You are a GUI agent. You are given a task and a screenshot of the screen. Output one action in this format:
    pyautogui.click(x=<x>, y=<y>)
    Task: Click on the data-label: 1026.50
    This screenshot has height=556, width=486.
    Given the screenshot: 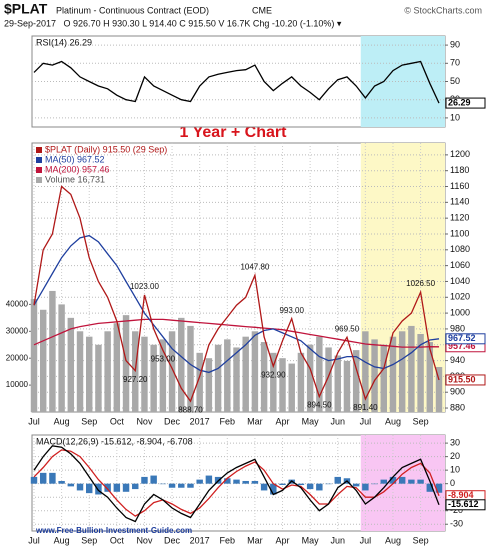 What is the action you would take?
    pyautogui.click(x=420, y=283)
    